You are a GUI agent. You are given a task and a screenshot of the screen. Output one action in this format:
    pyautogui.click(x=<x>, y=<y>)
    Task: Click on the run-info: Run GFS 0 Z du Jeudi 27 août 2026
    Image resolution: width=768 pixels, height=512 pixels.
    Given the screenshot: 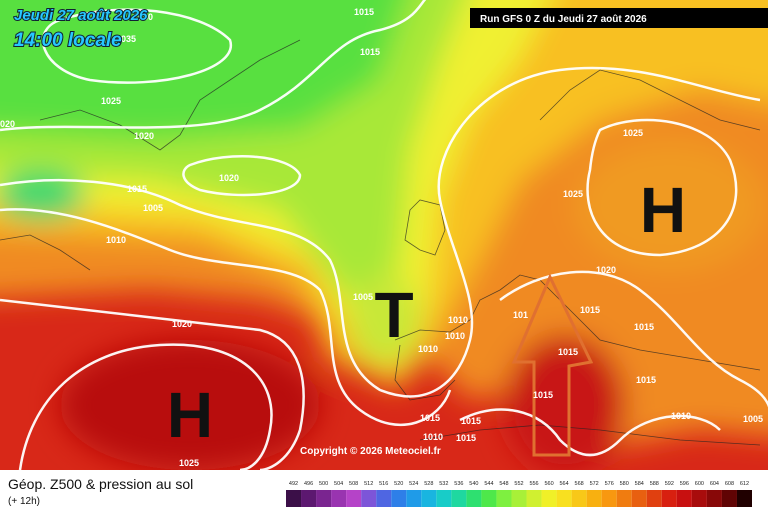 What is the action you would take?
    pyautogui.click(x=563, y=19)
    